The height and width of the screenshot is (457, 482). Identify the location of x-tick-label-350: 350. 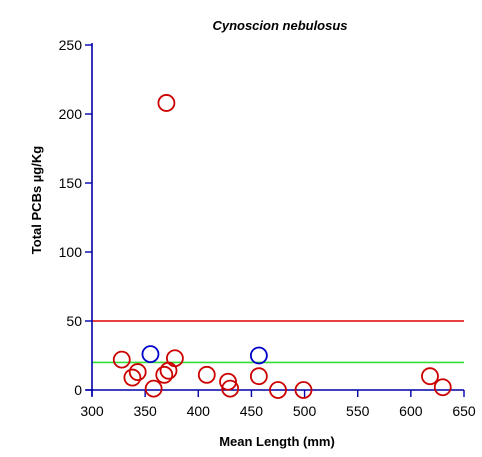
(145, 411).